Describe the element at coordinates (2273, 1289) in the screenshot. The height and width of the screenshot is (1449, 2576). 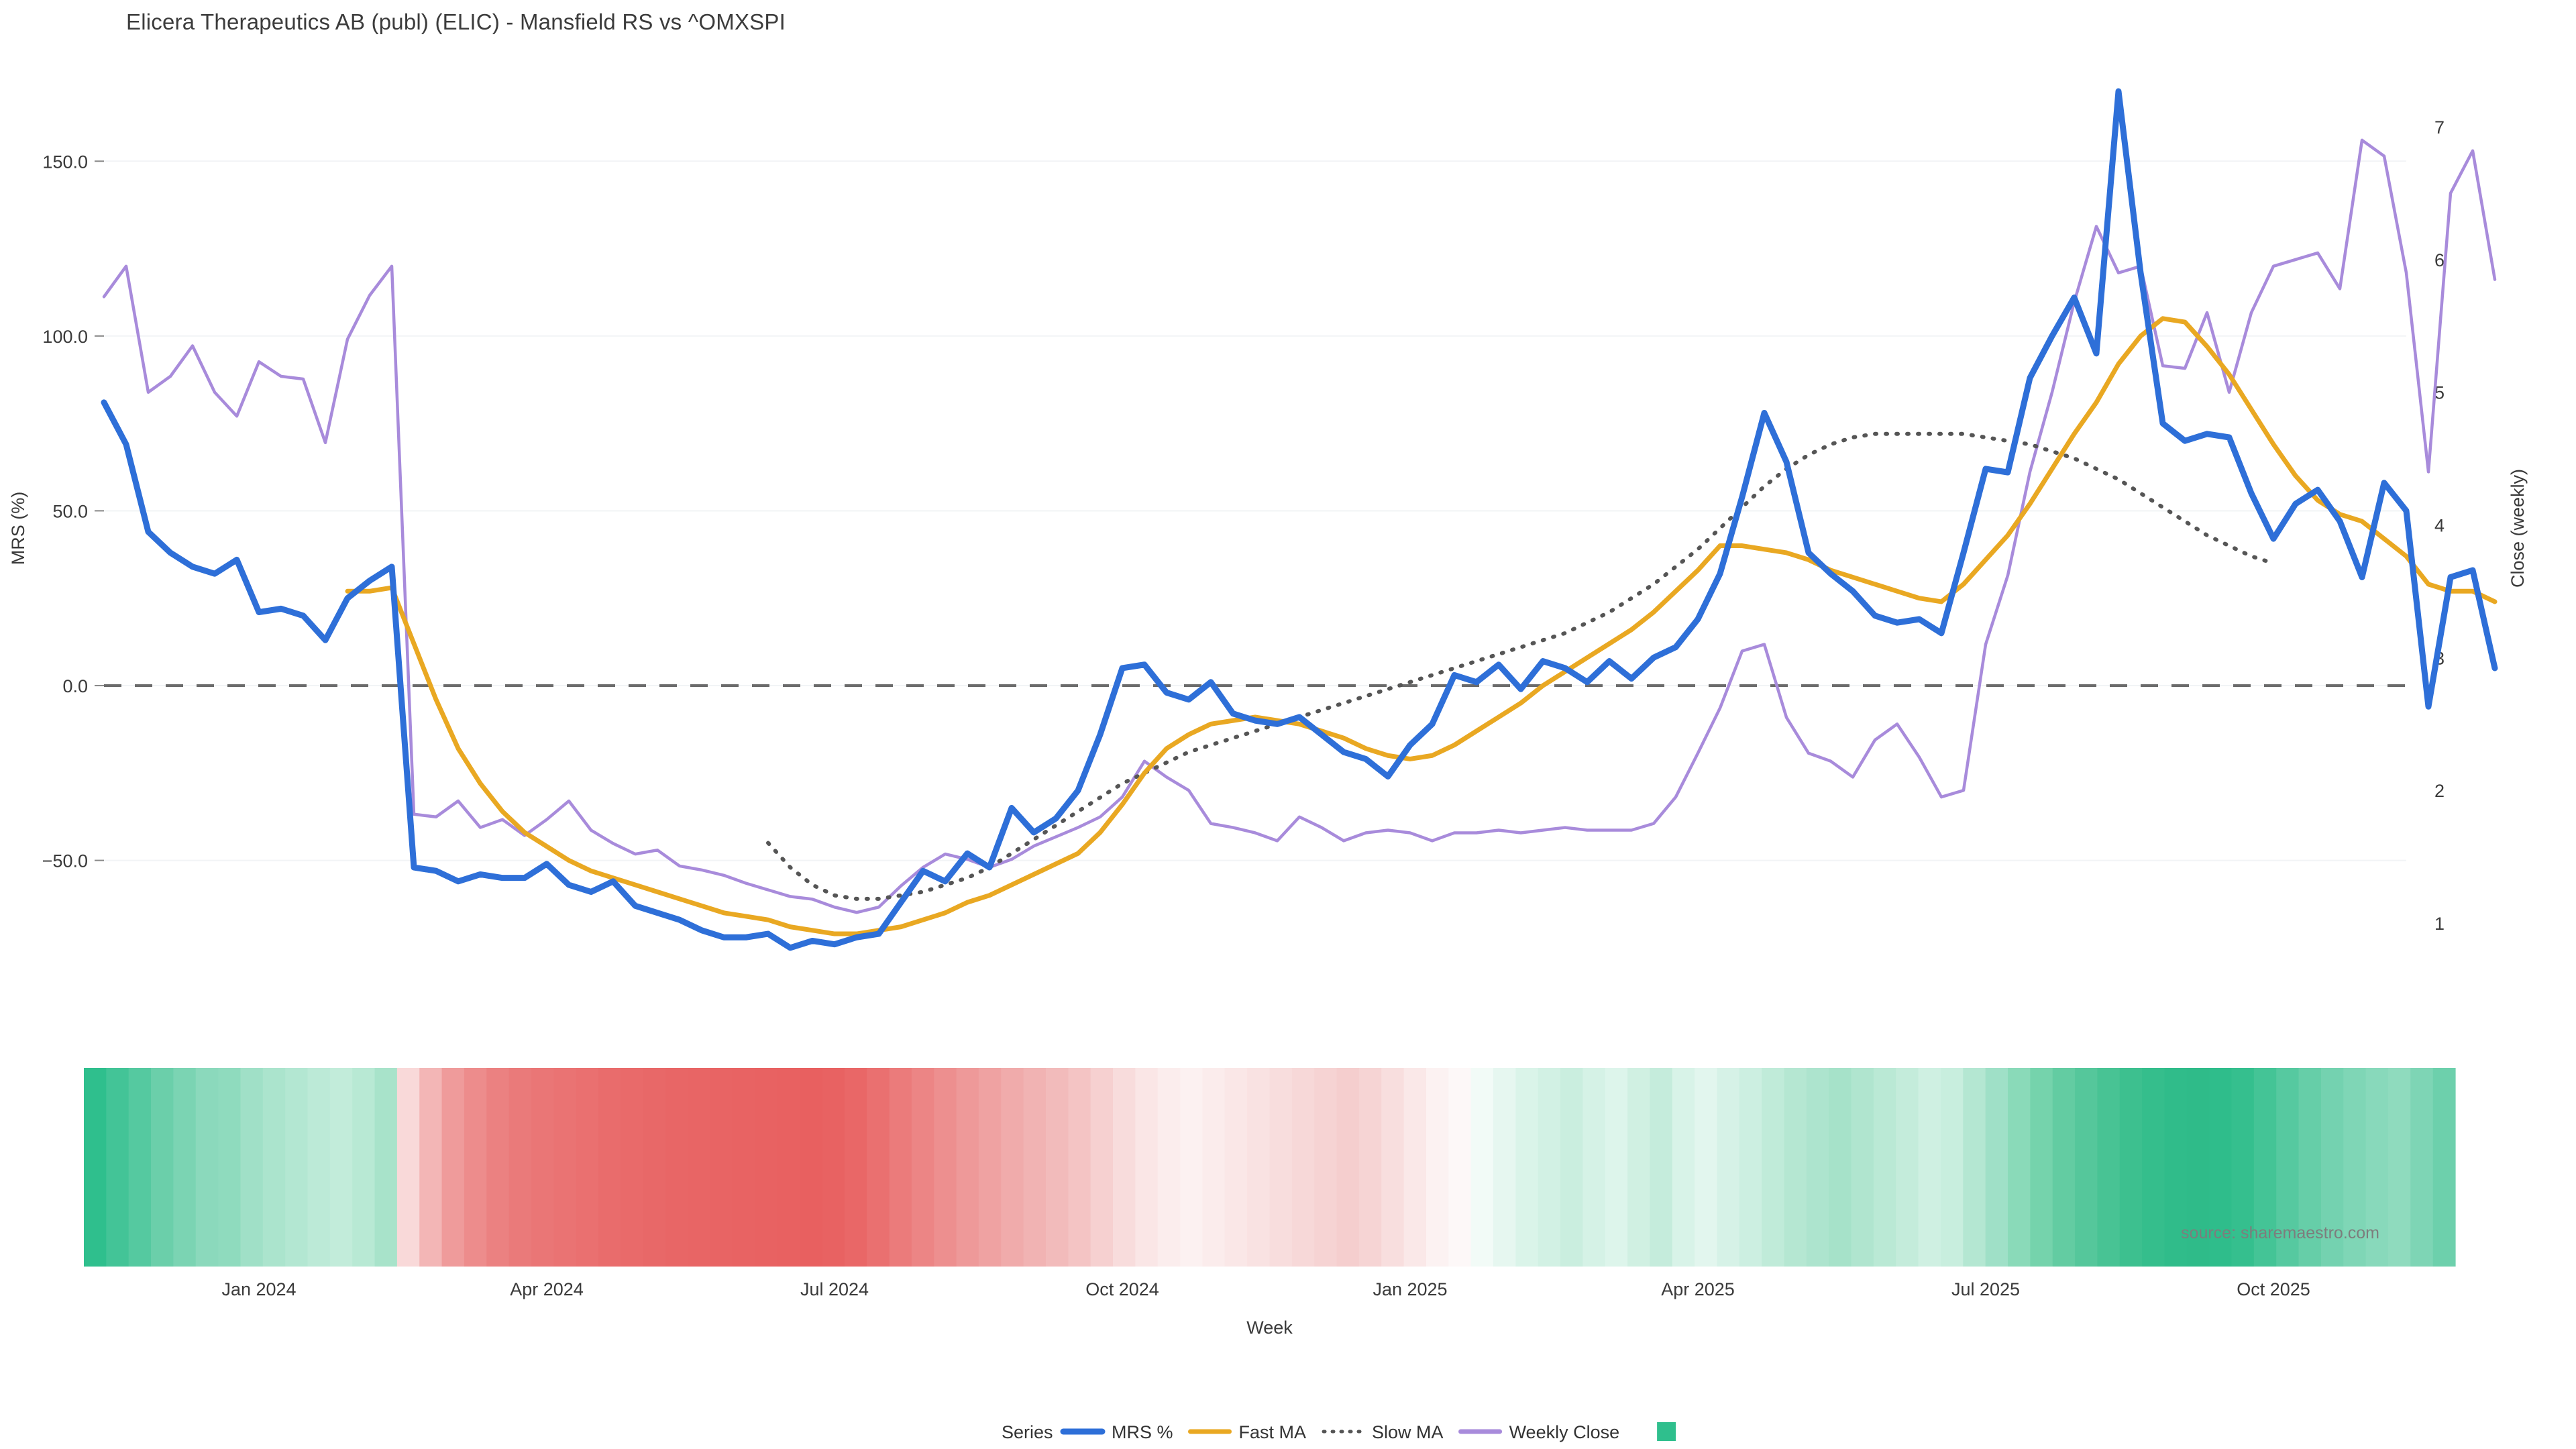
I see `x-tick-label: Oct 2025` at that location.